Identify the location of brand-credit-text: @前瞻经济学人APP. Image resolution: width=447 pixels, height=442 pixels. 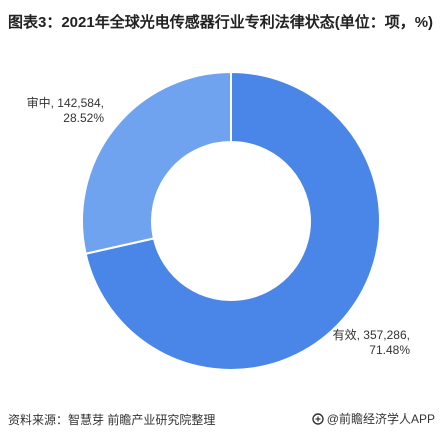
(380, 419).